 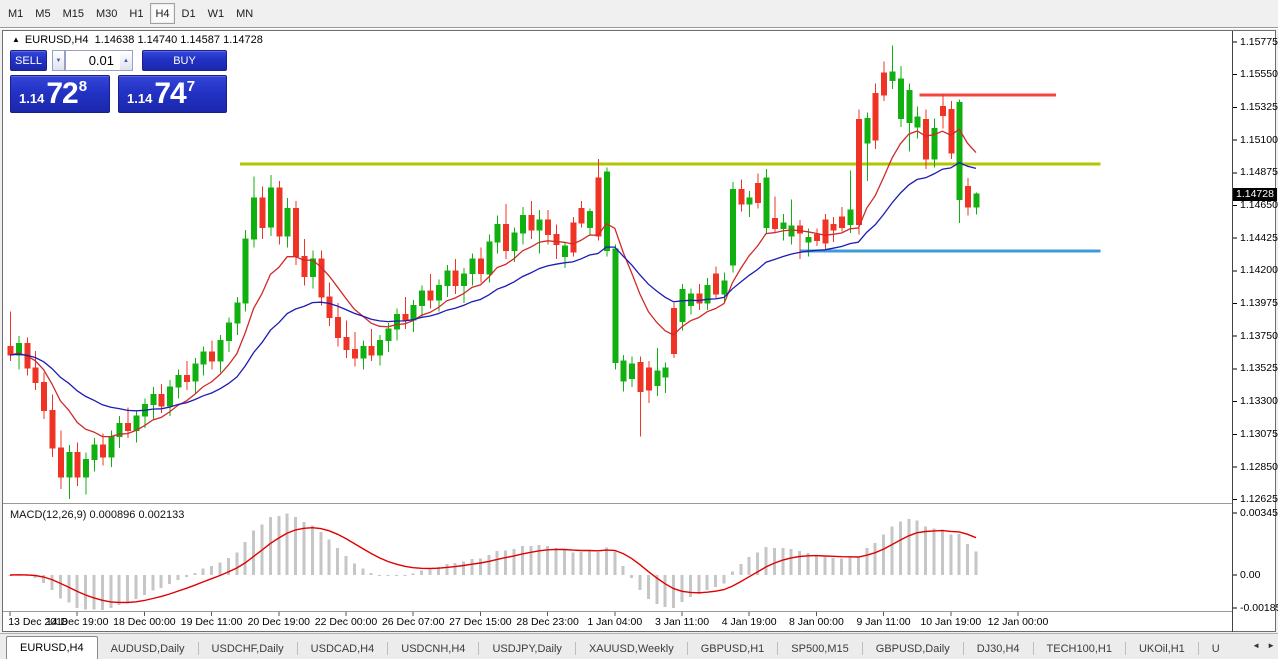 I want to click on sell-price-pips: 72, so click(x=62, y=93).